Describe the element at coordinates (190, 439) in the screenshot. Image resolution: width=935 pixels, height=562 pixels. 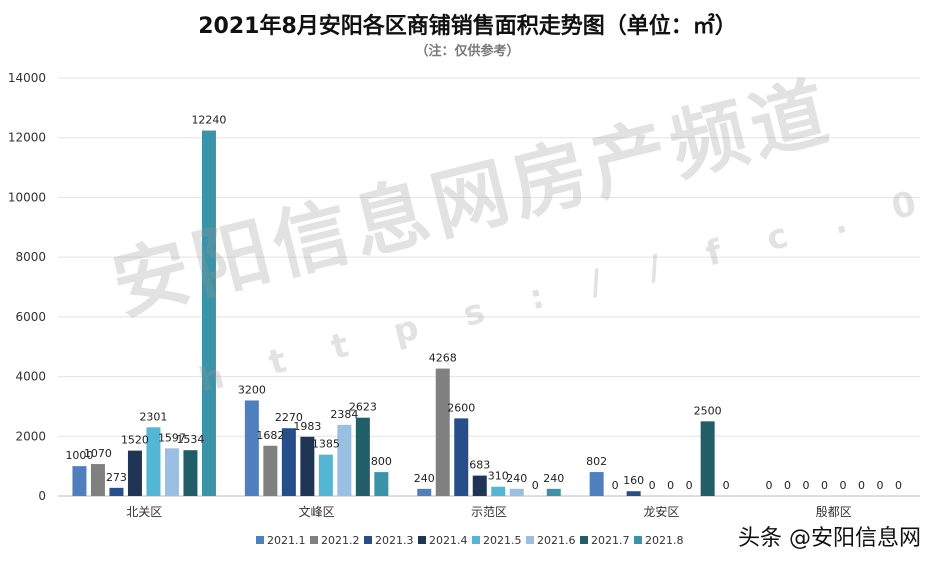
I see `data-label: 1534` at that location.